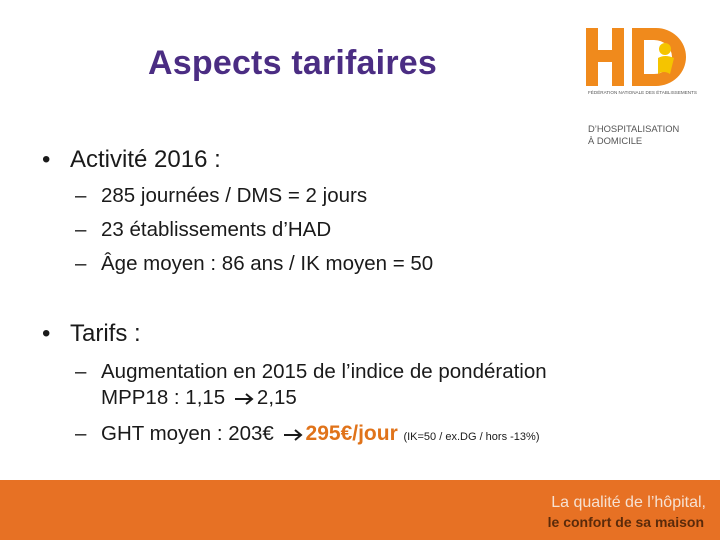 This screenshot has height=540, width=720. Describe the element at coordinates (471, 437) in the screenshot. I see `price-note: (IK=50 / ex.DG / hors -13%)` at that location.